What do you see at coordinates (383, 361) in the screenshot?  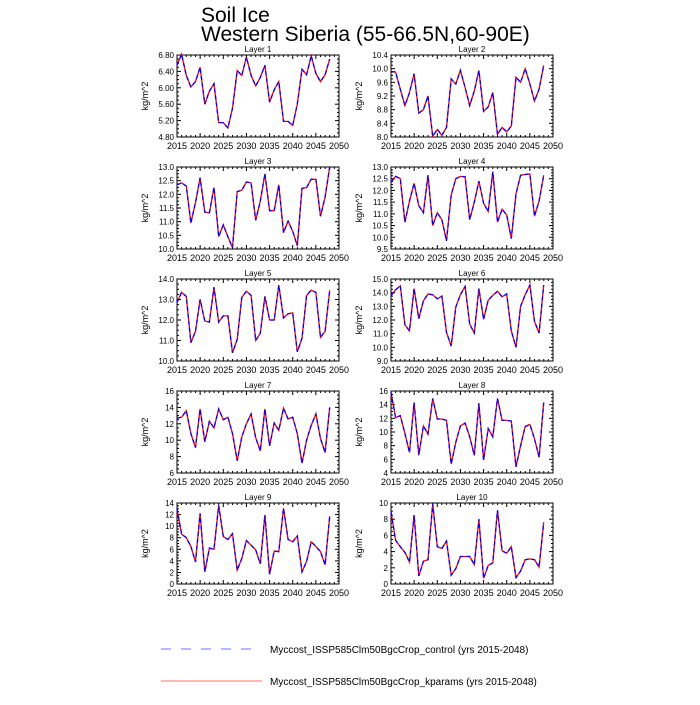 I see `y-tick-label: 9.0` at bounding box center [383, 361].